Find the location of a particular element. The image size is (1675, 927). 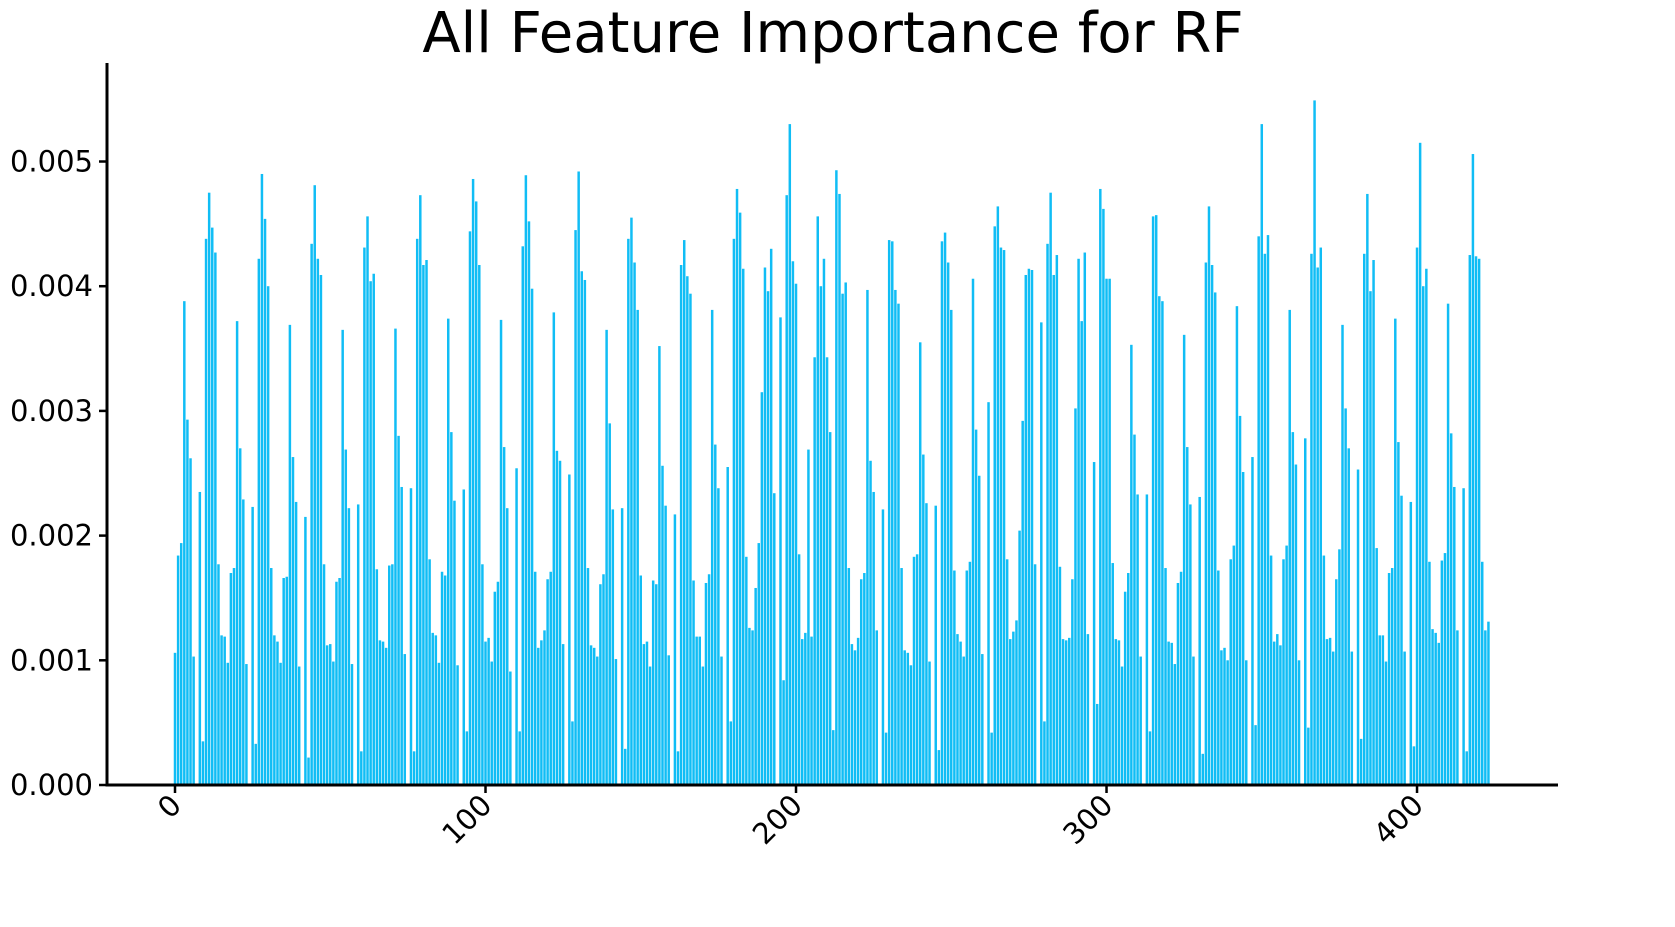

x-tick-label: 400 is located at coordinates (1398, 819).